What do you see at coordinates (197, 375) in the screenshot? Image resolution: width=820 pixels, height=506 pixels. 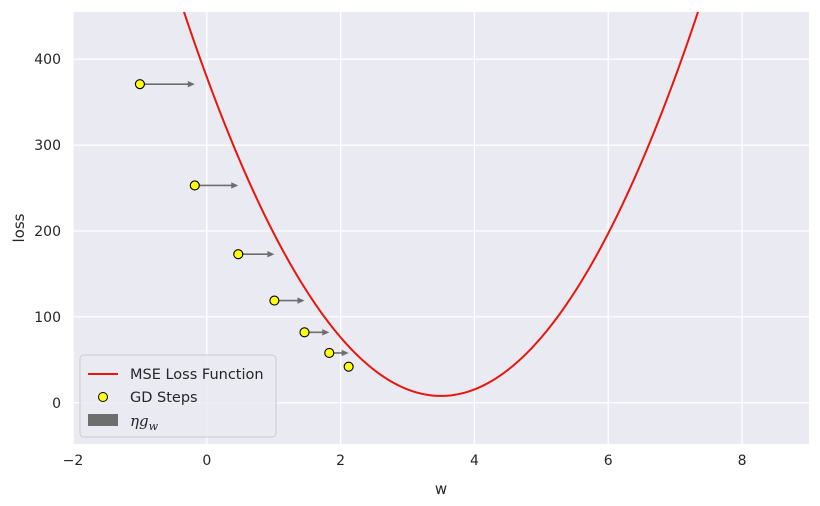 I see `legend-label-loss: MSE Loss Function` at bounding box center [197, 375].